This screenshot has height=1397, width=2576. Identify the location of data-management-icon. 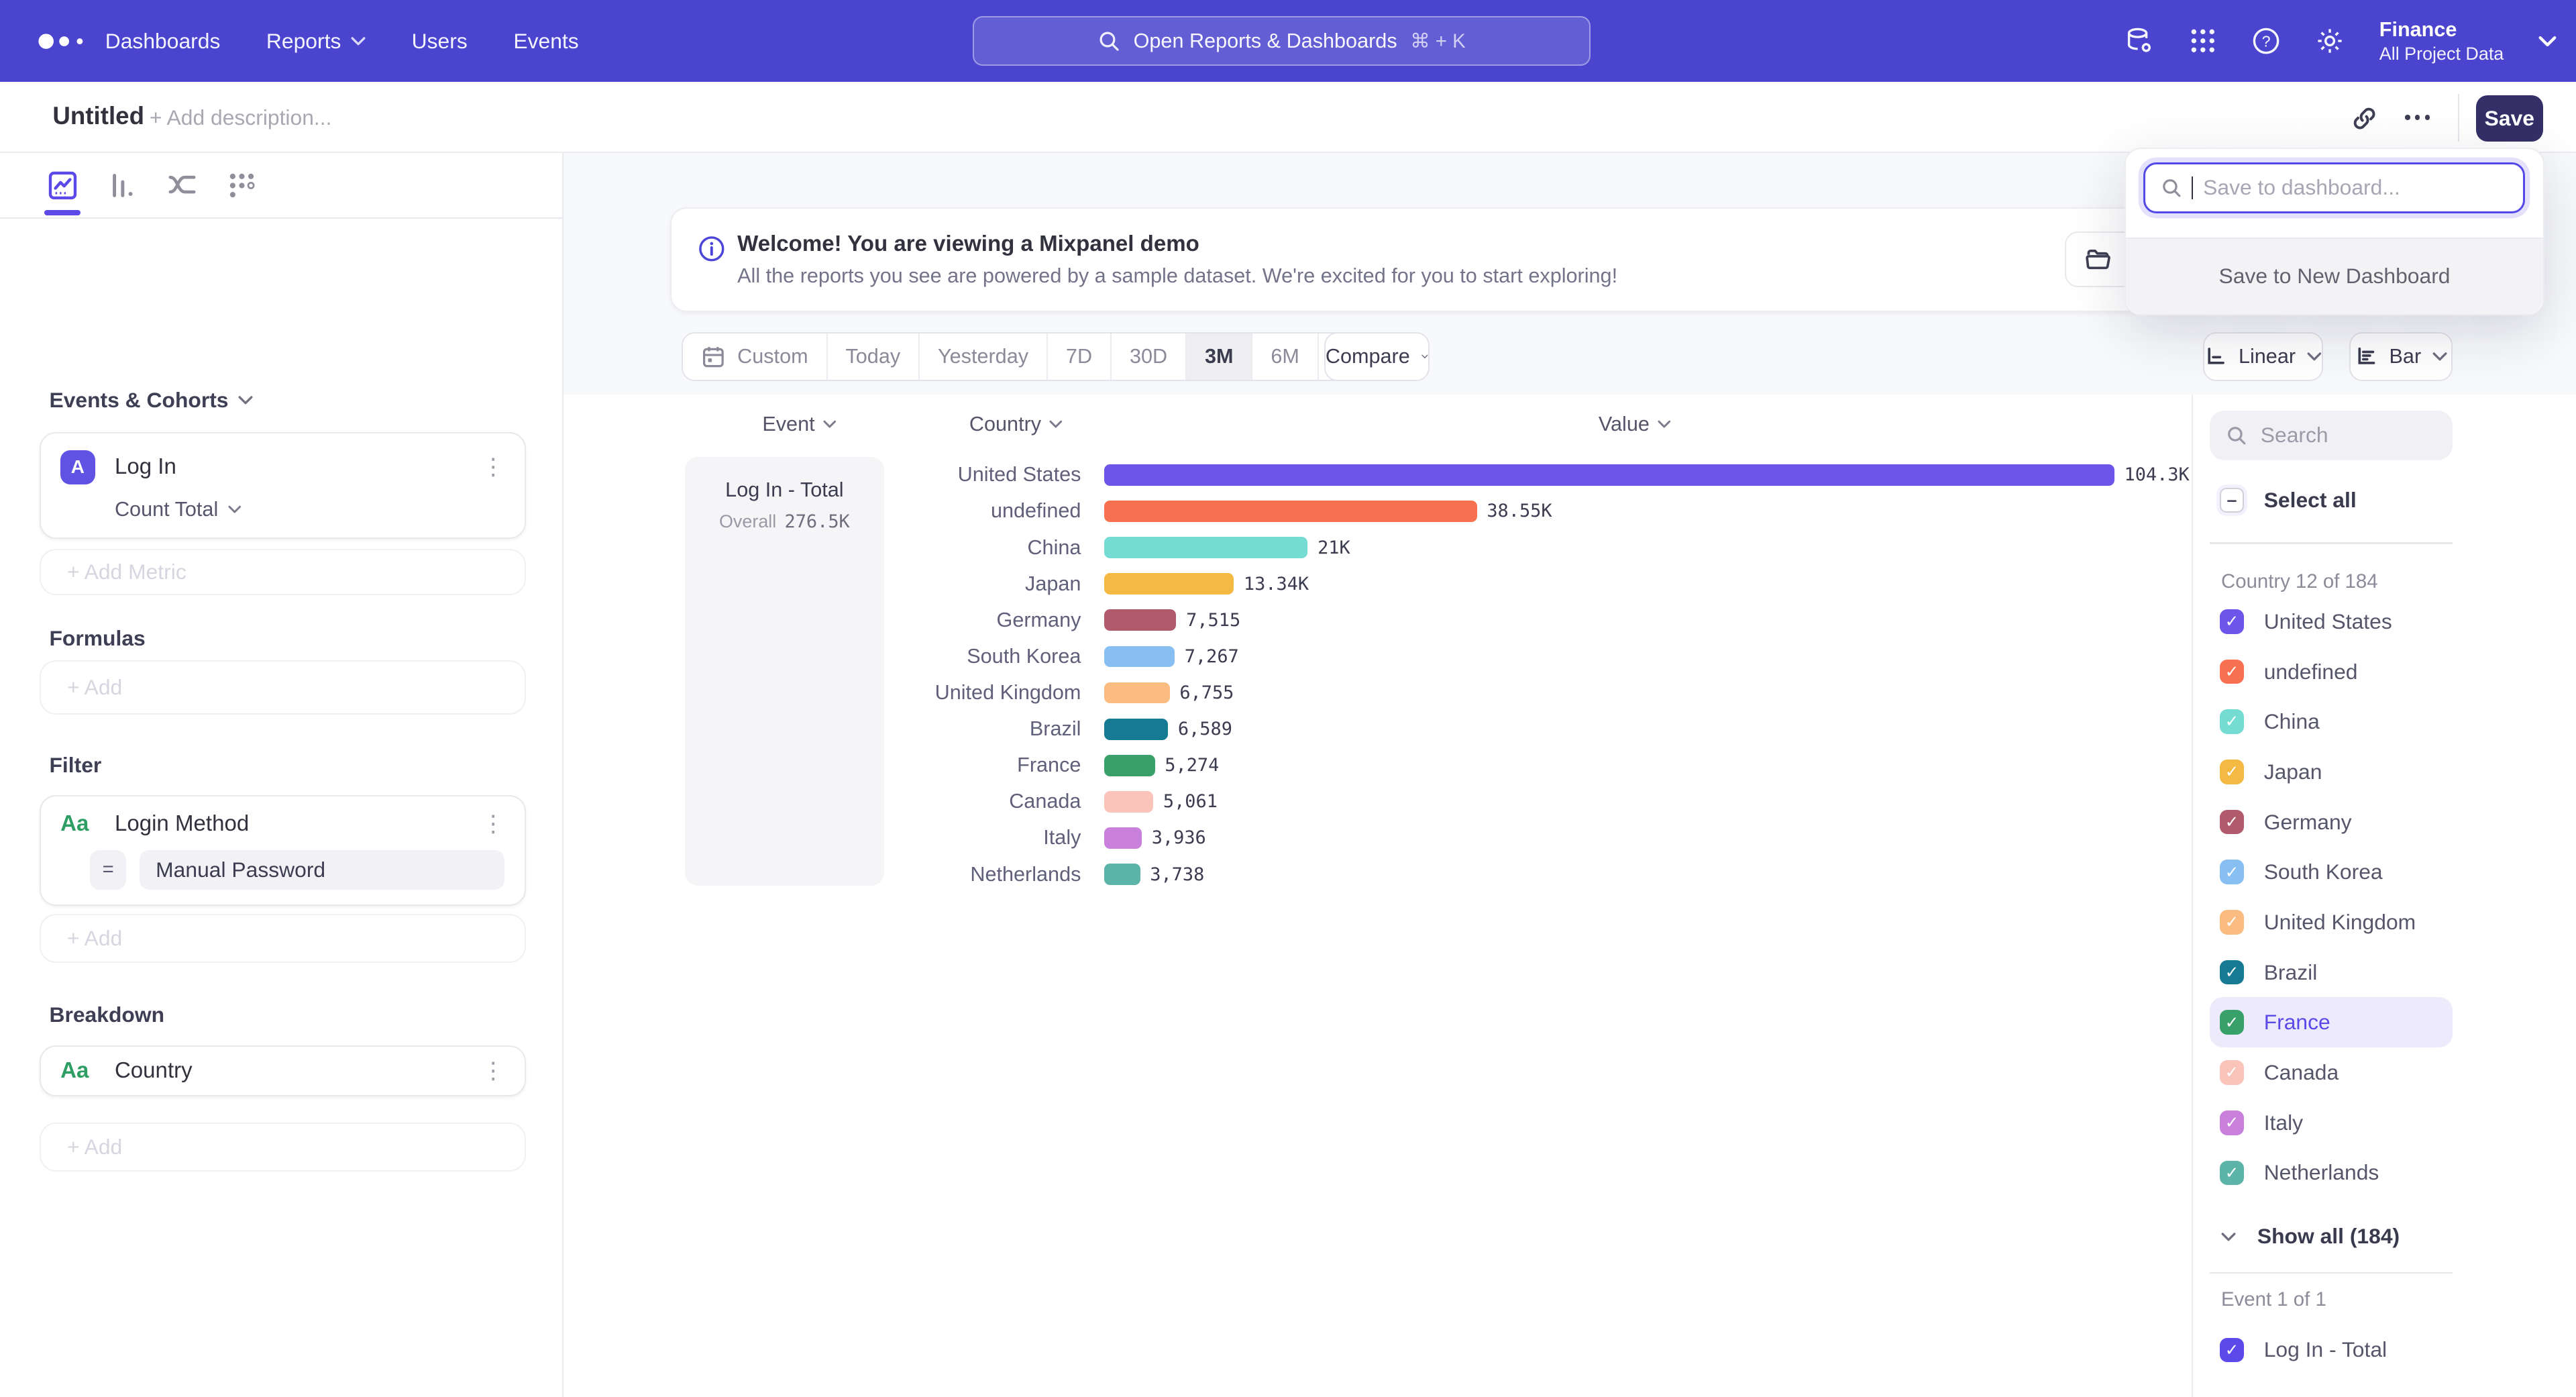
(2139, 41).